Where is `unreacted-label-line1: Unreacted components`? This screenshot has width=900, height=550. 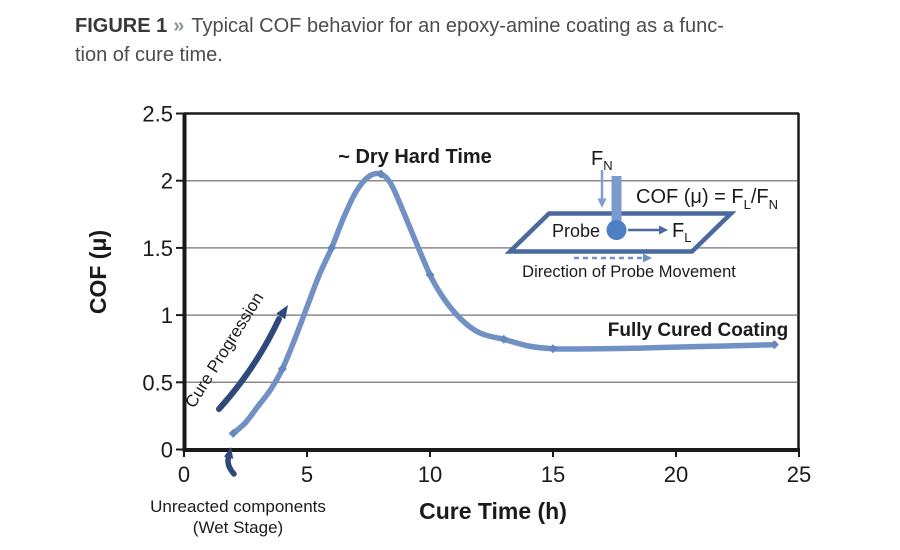
unreacted-label-line1: Unreacted components is located at coordinates (238, 506).